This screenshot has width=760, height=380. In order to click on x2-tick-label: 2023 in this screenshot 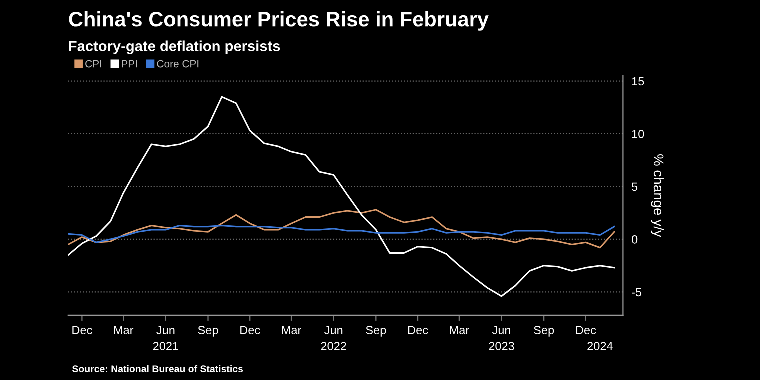, I will do `click(501, 346)`.